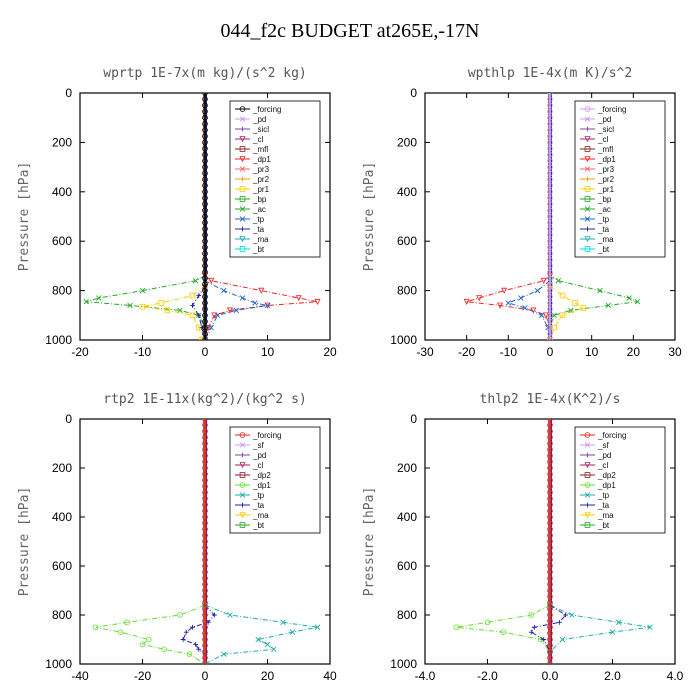  What do you see at coordinates (413, 93) in the screenshot?
I see `y-tick-label: 0` at bounding box center [413, 93].